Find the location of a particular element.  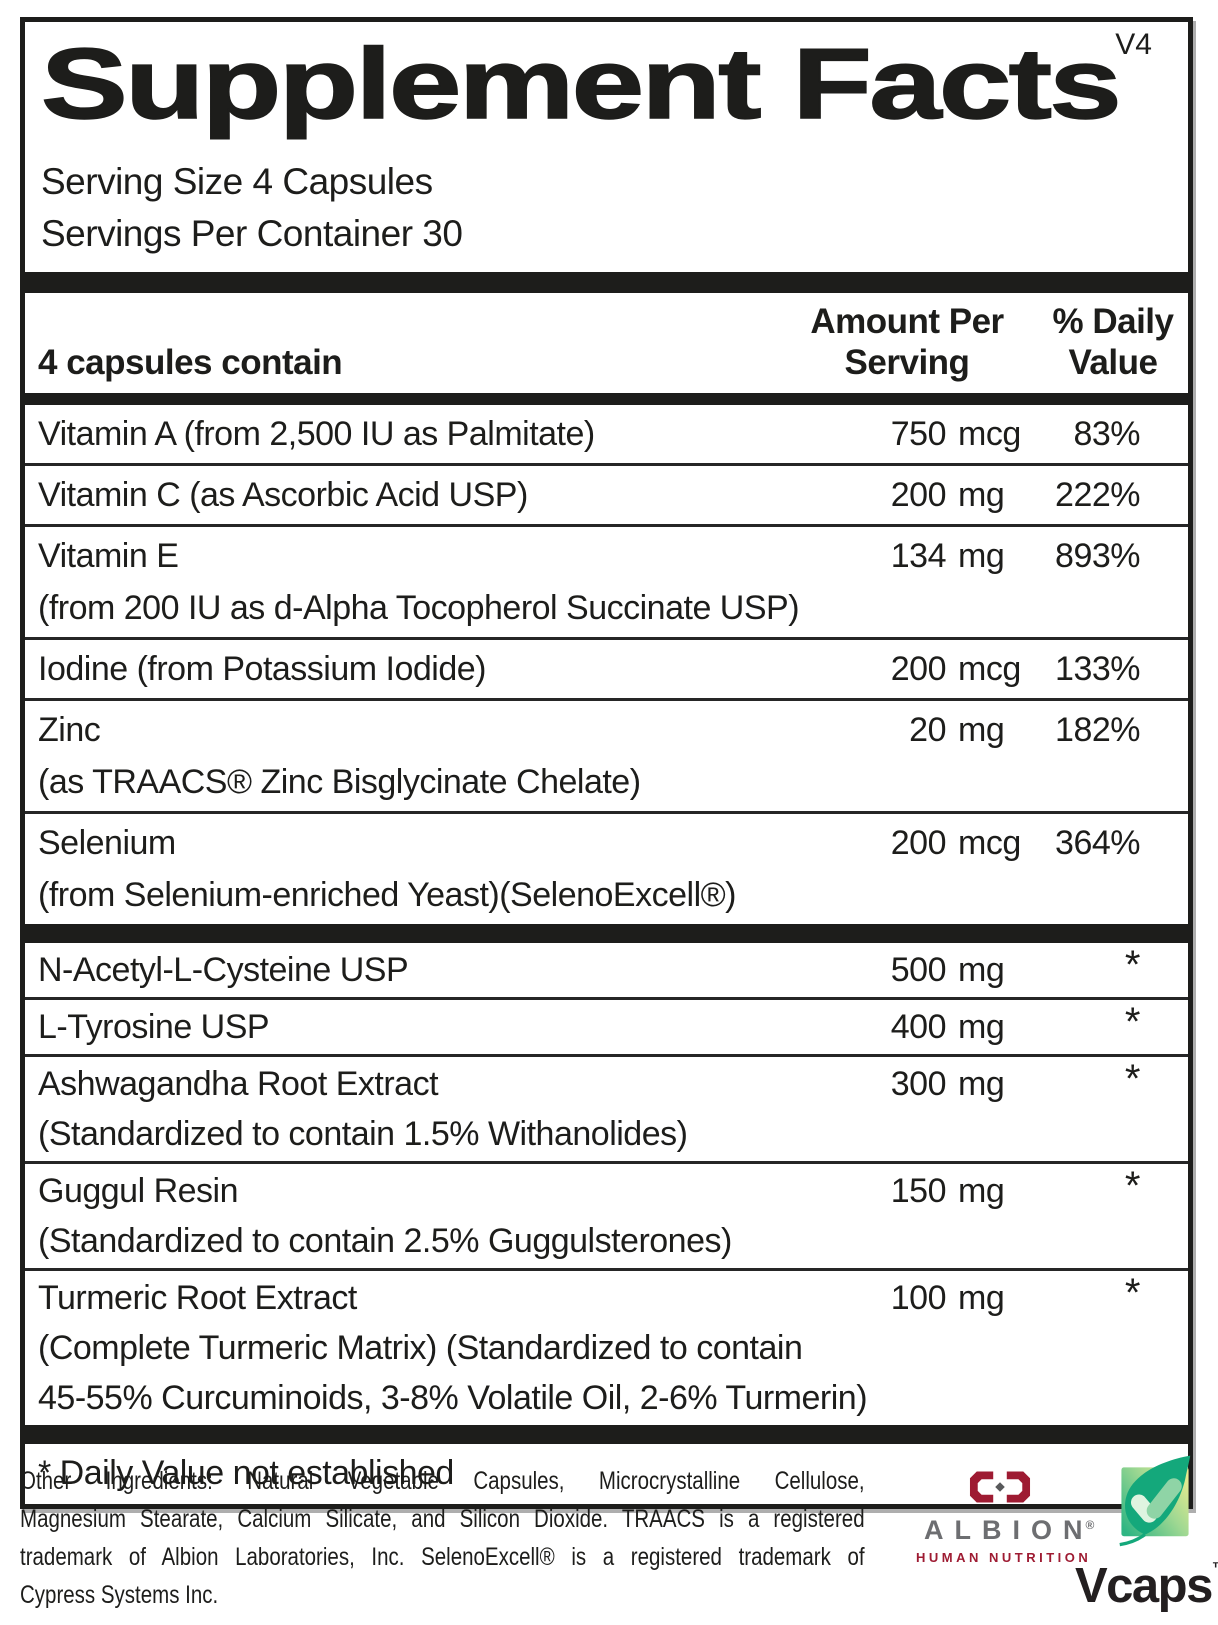

registered-mark: ® is located at coordinates (1090, 1525).